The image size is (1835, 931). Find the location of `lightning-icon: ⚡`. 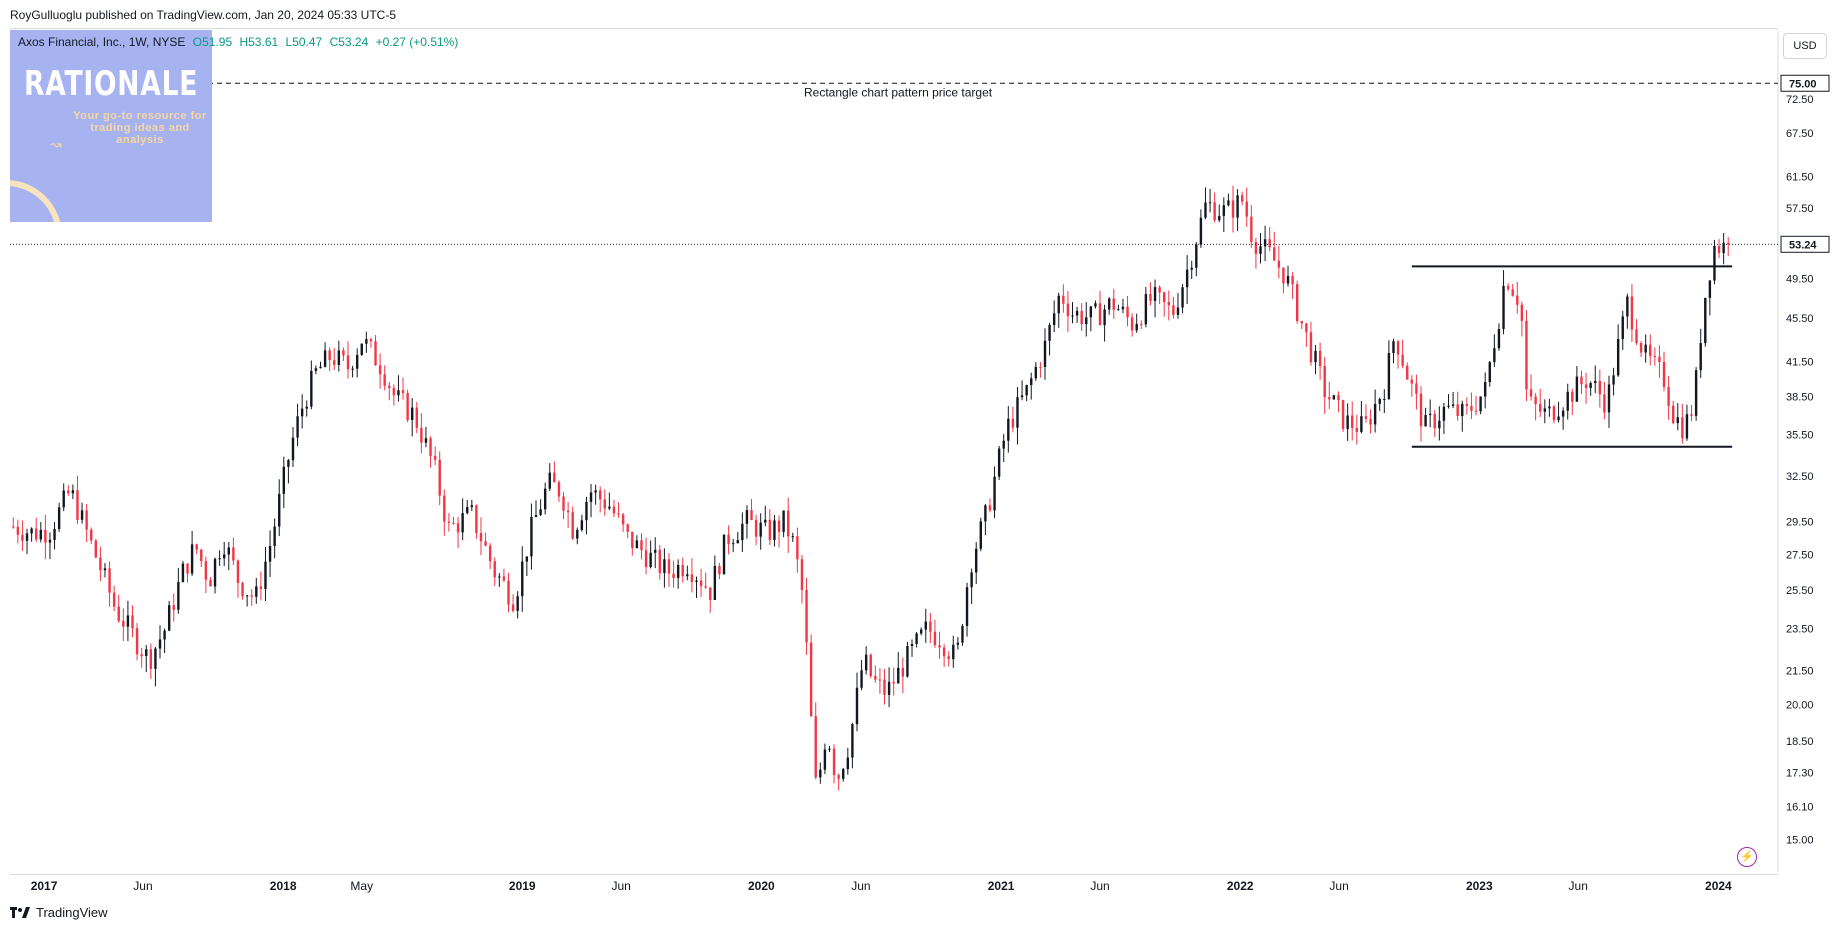

lightning-icon: ⚡ is located at coordinates (1747, 857).